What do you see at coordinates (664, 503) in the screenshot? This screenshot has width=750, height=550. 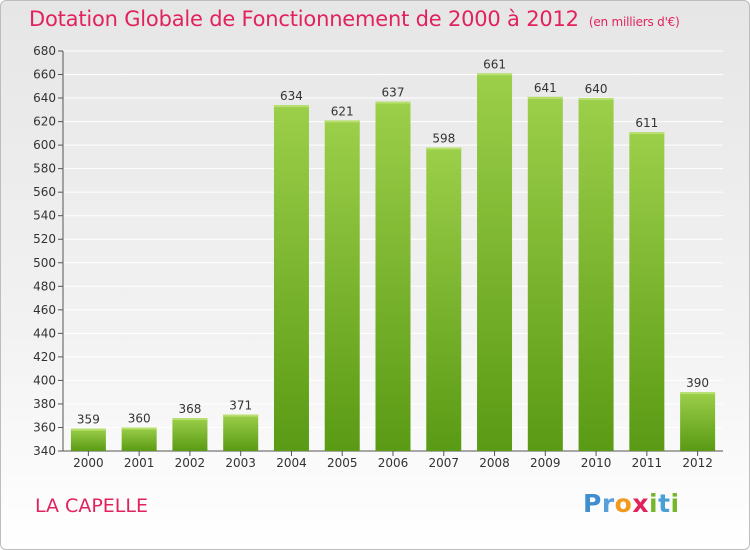 I see `logo-letter: t` at bounding box center [664, 503].